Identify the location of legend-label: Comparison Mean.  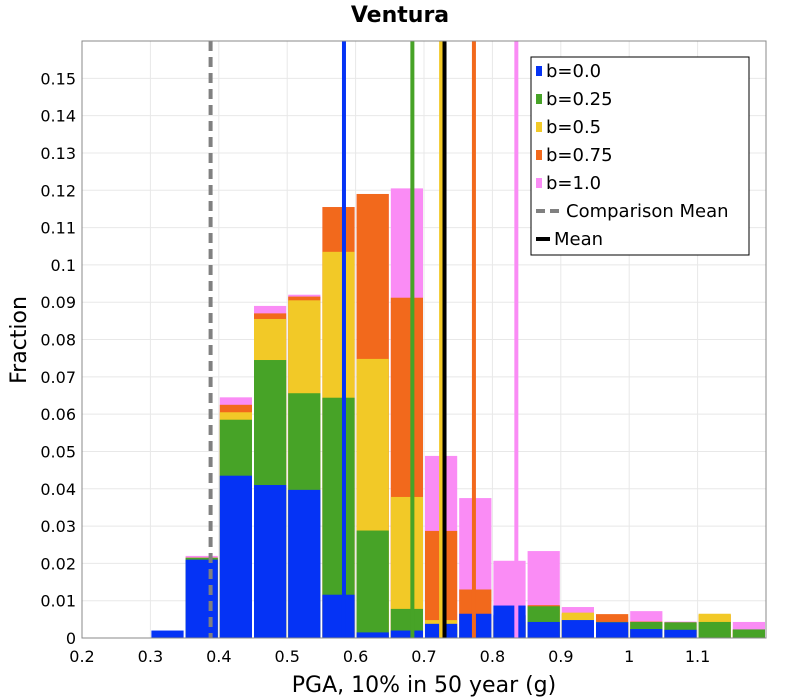
(647, 211).